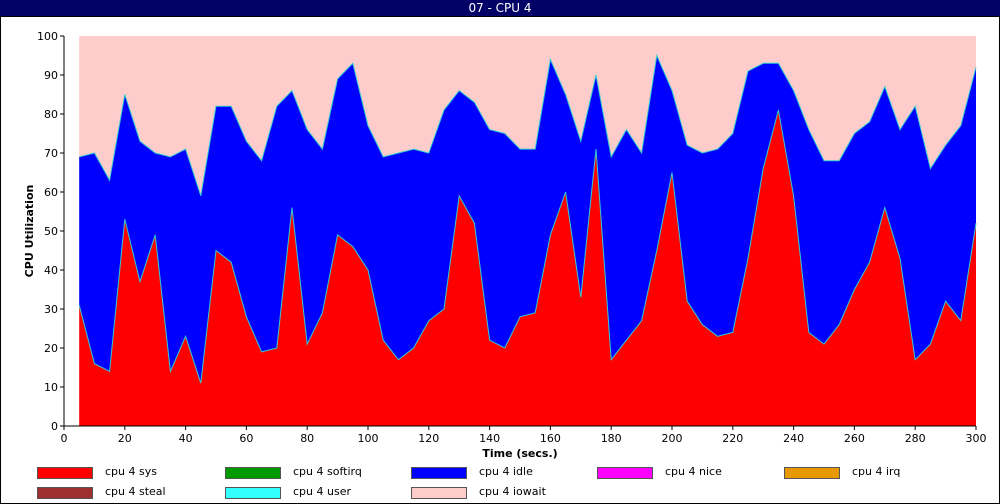 The height and width of the screenshot is (504, 1000). I want to click on x-tick-label: 100, so click(368, 438).